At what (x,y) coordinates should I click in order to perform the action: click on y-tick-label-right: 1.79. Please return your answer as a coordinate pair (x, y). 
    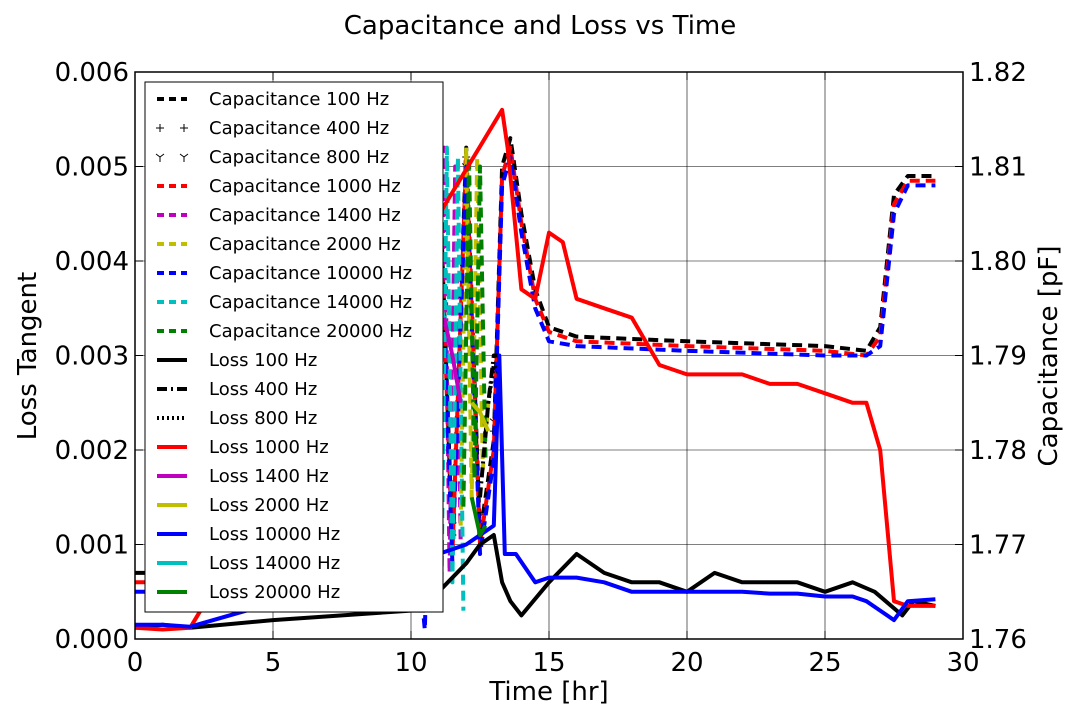
    Looking at the image, I should click on (998, 357).